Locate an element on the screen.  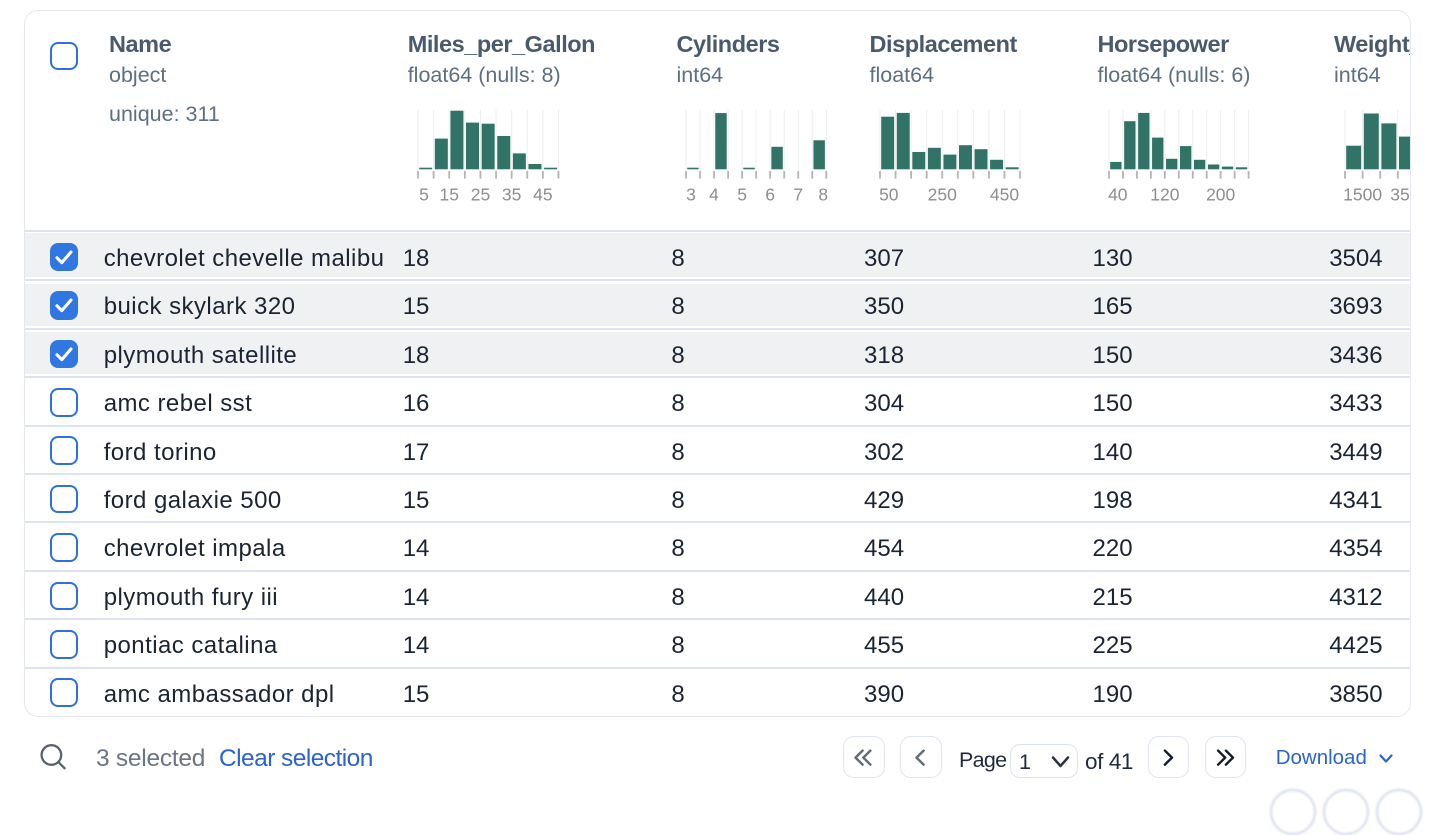
svg-text: 45 is located at coordinates (542, 193).